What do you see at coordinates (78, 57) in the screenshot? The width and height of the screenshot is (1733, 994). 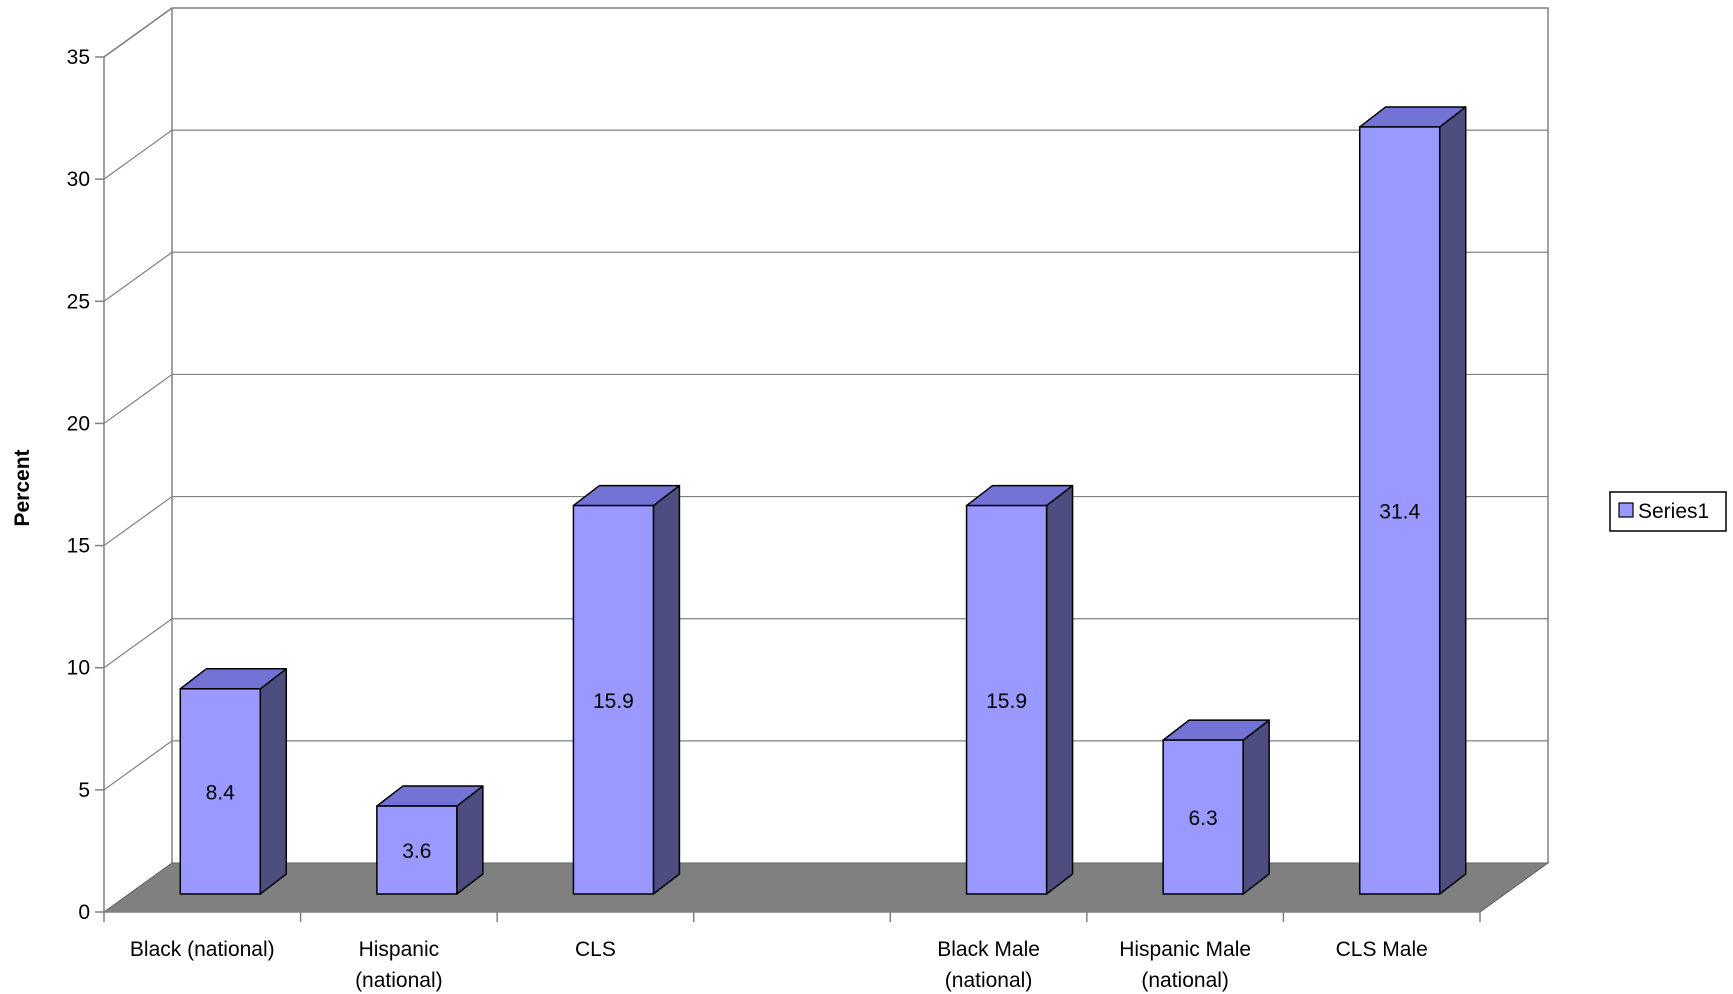 I see `y-tick-label: 35` at bounding box center [78, 57].